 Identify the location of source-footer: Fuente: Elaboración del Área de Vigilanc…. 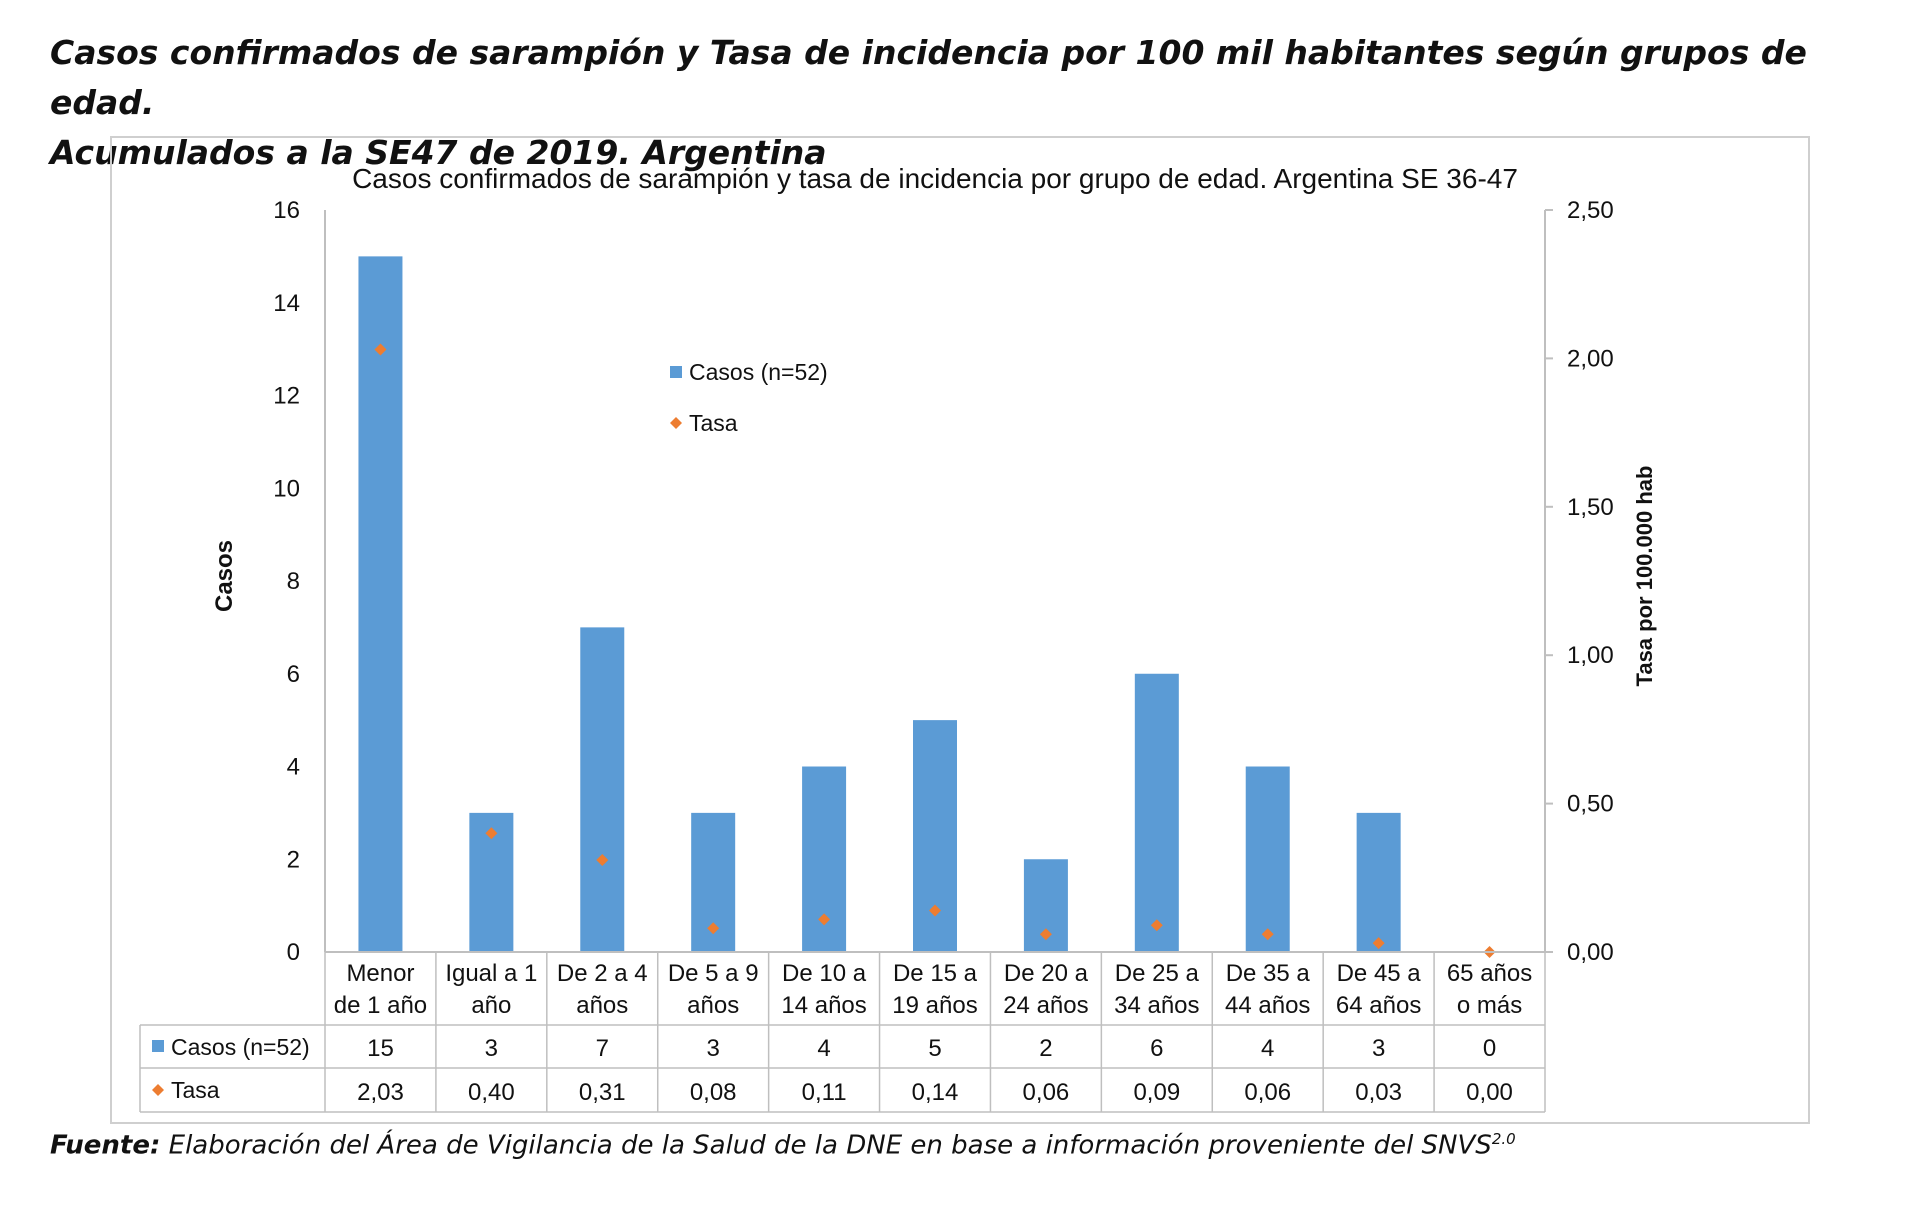
(975, 1145).